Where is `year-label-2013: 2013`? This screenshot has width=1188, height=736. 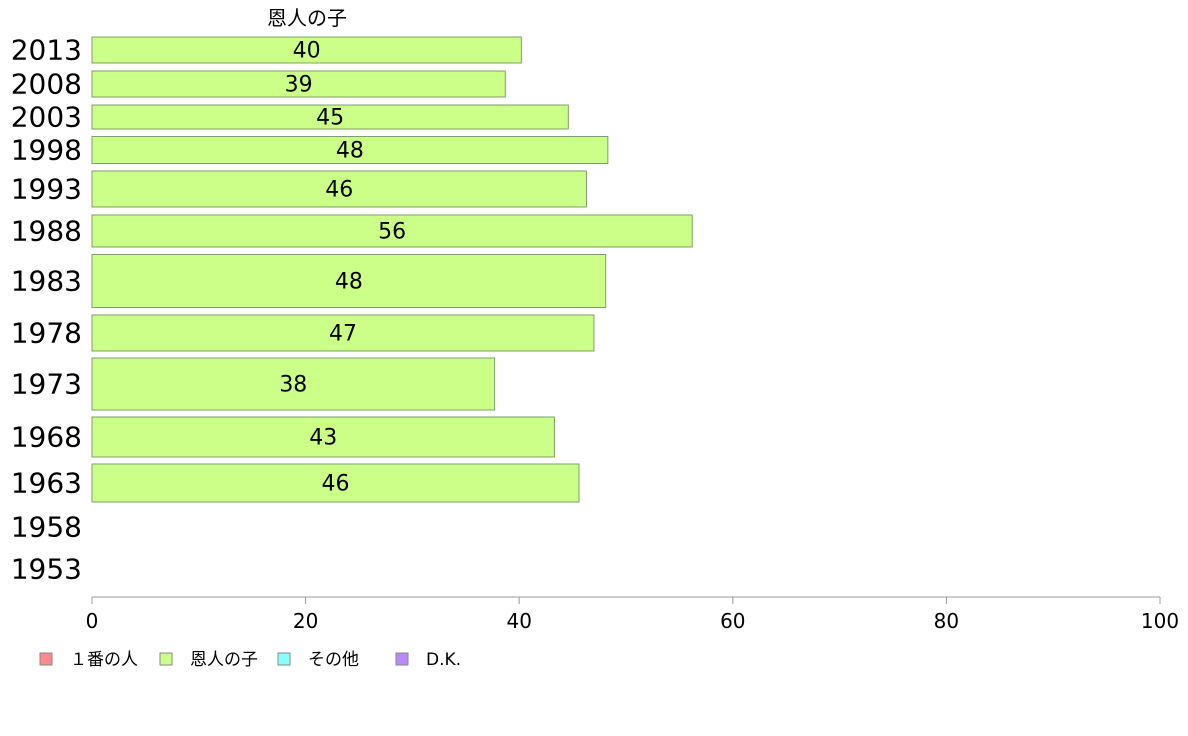
year-label-2013: 2013 is located at coordinates (46, 50).